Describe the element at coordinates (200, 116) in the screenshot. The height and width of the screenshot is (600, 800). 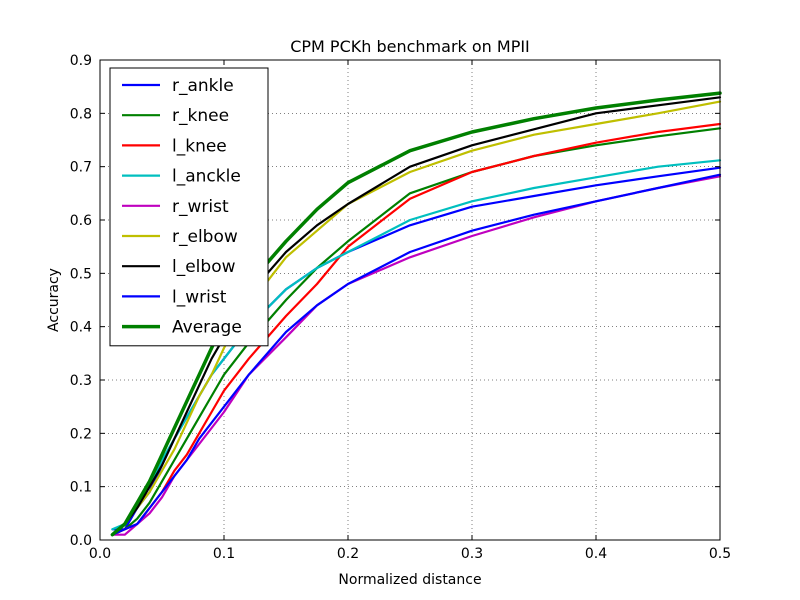
I see `legend-label: r_knee` at that location.